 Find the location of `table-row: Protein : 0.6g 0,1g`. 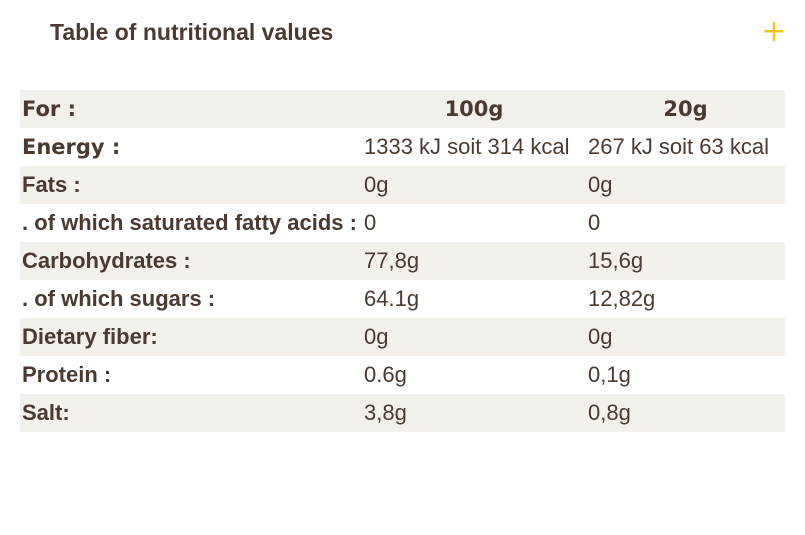

table-row: Protein : 0.6g 0,1g is located at coordinates (402, 375).